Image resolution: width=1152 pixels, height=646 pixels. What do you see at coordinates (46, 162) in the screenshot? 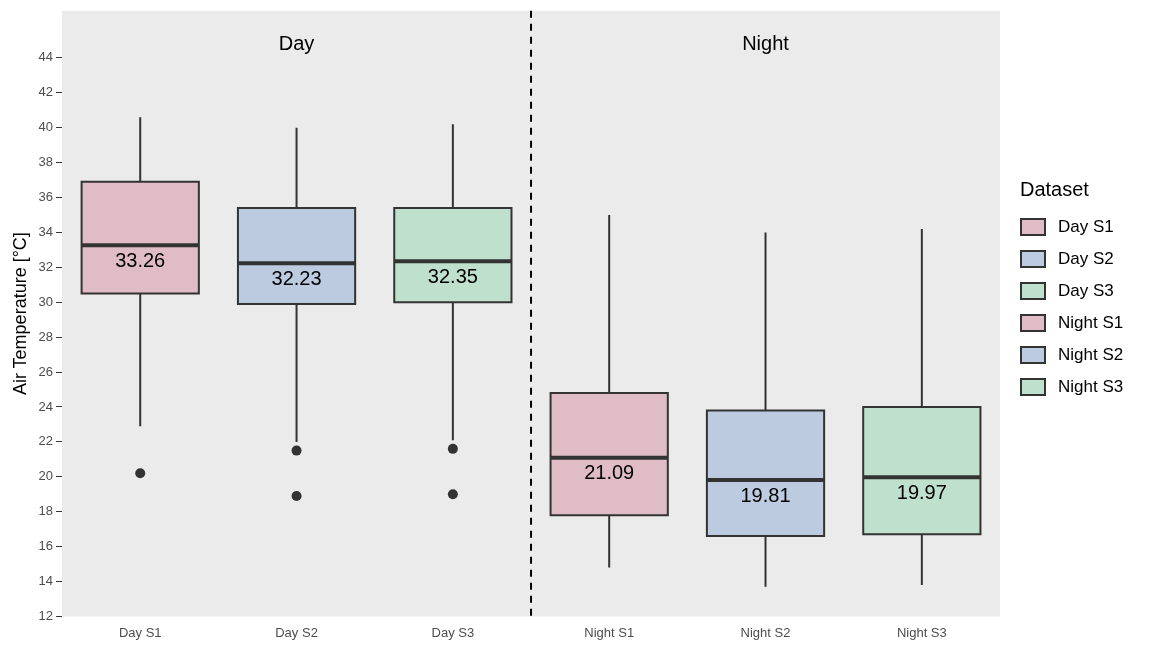
I see `y-tick-label: 38` at bounding box center [46, 162].